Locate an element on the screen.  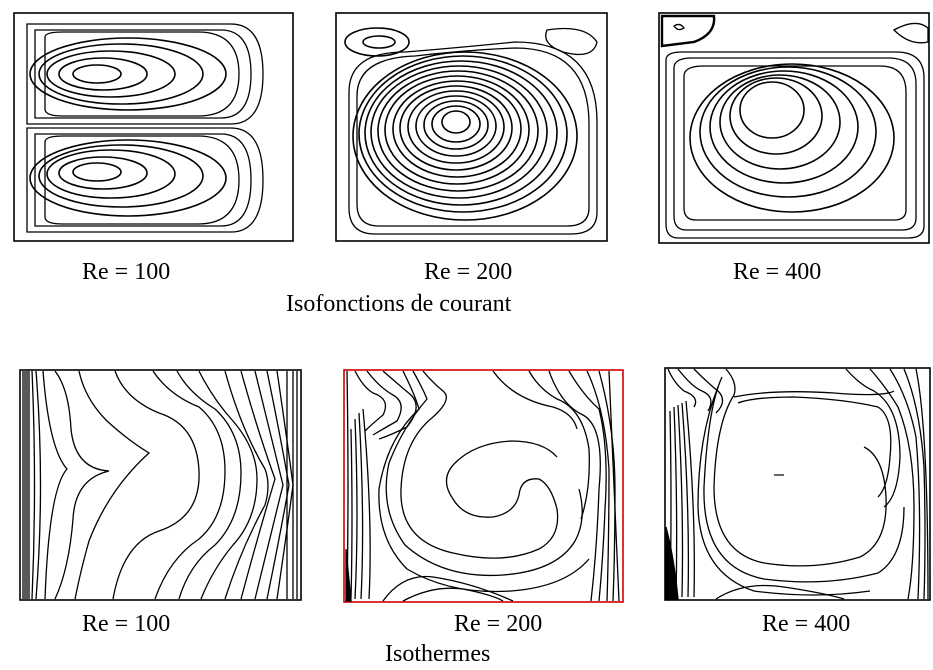
streamline-contours-re100 is located at coordinates (153, 127).